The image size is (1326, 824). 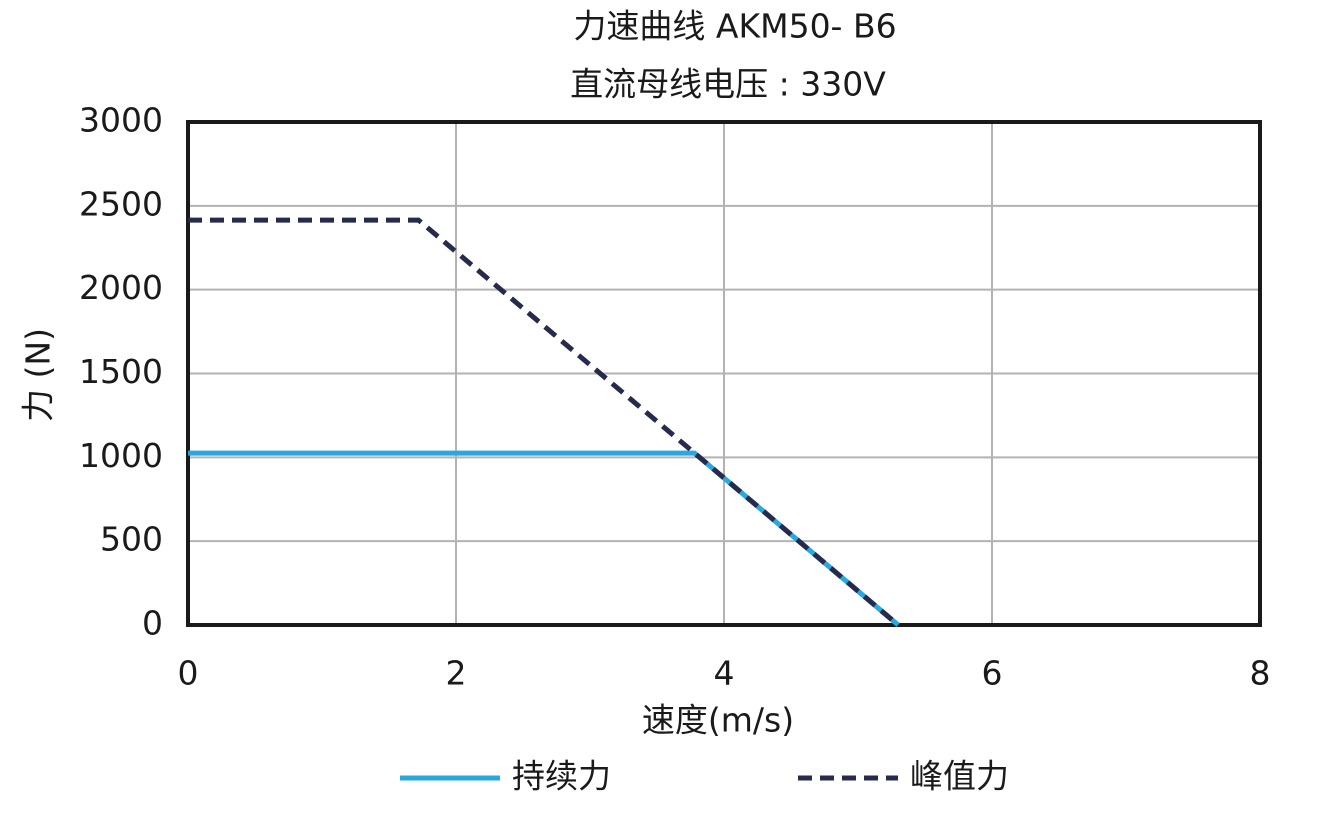 I want to click on x-tick-label: 4, so click(x=724, y=673).